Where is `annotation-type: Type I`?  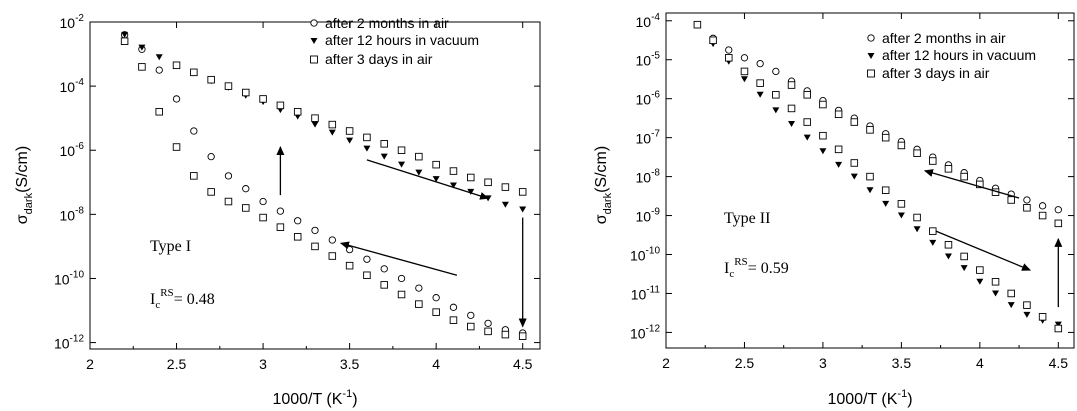 annotation-type: Type I is located at coordinates (170, 246).